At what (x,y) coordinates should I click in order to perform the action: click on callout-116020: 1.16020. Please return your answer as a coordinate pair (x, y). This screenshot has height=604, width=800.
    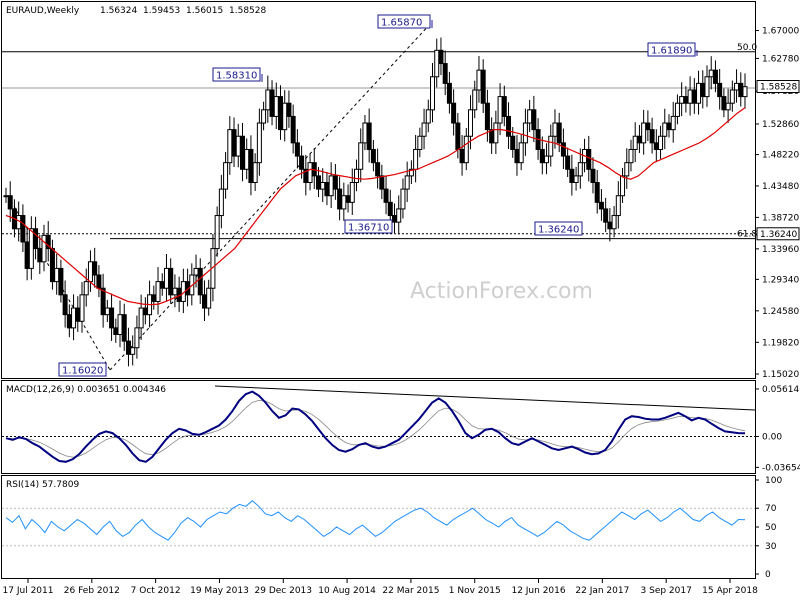
    Looking at the image, I should click on (82, 371).